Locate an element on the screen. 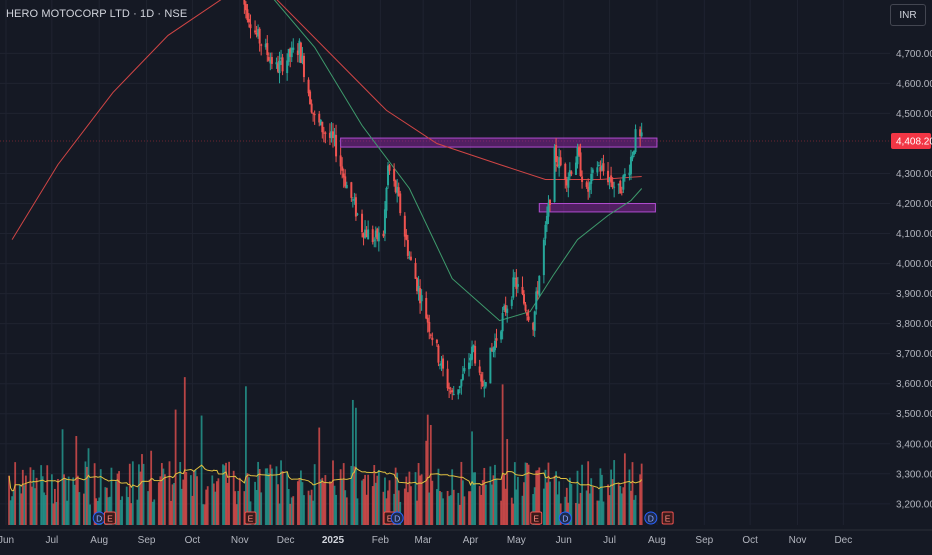  volume-ma-line is located at coordinates (325, 478).